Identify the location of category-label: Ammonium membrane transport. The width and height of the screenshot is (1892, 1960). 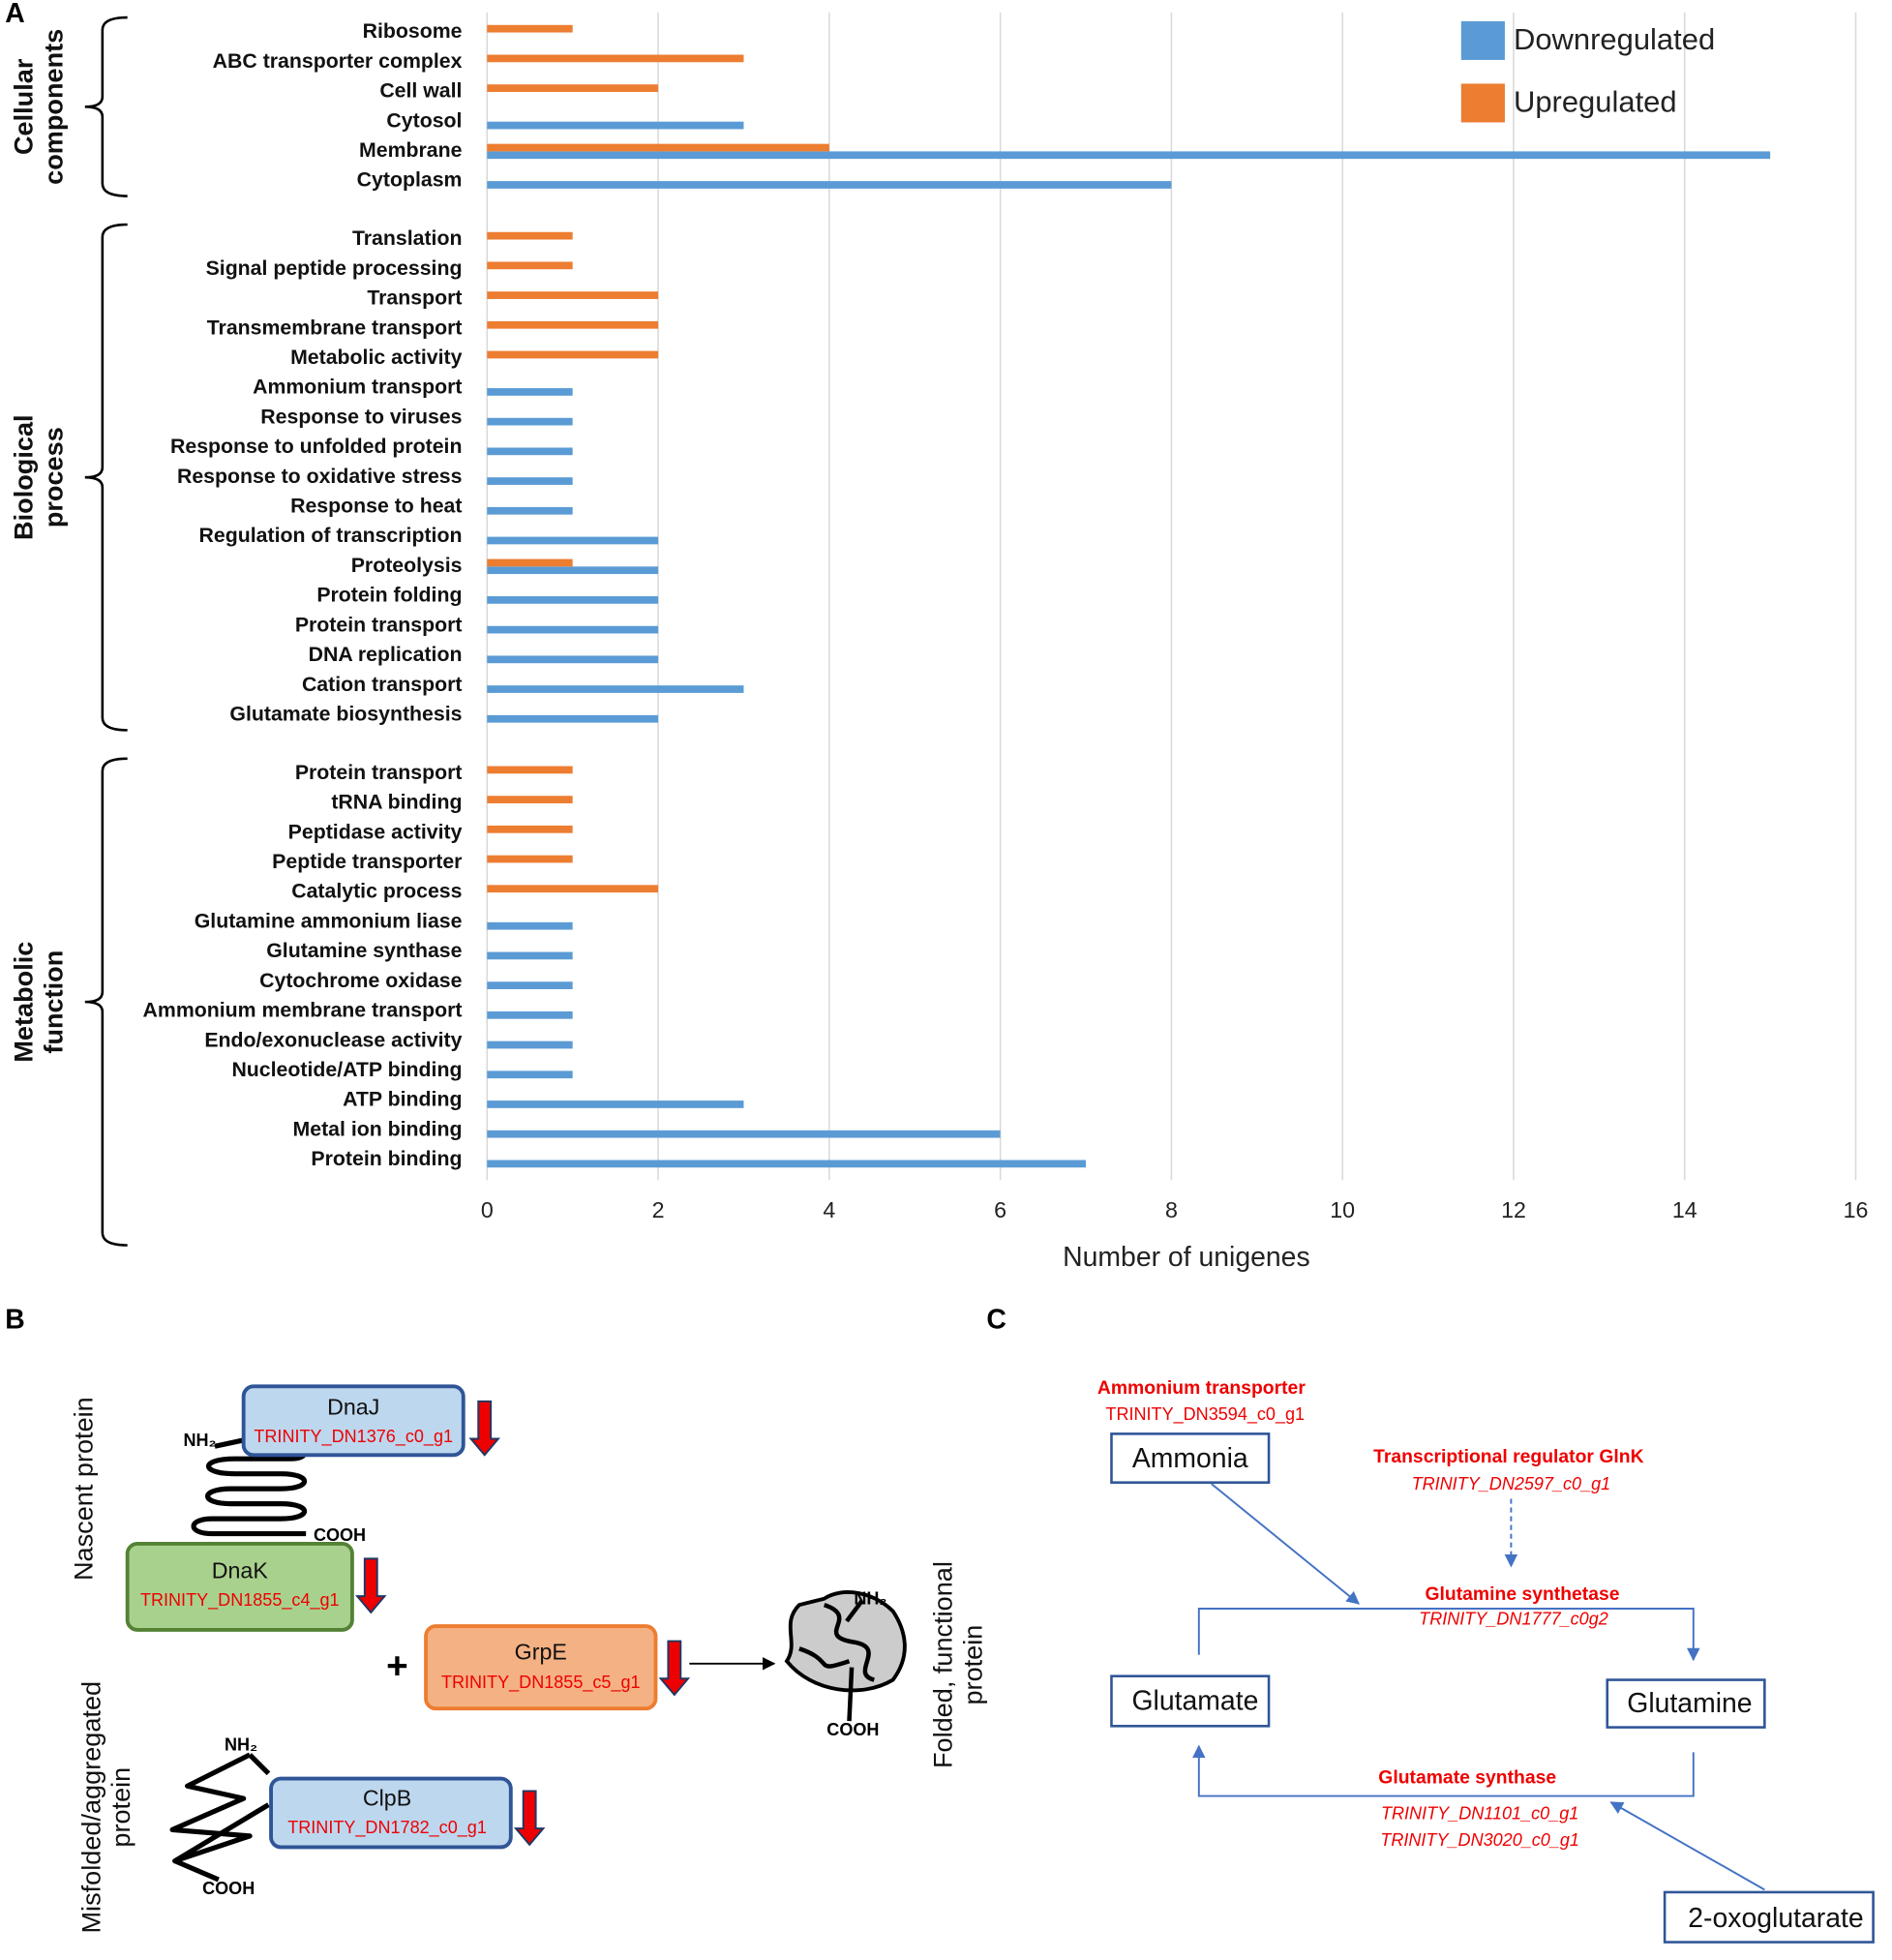
(303, 1010).